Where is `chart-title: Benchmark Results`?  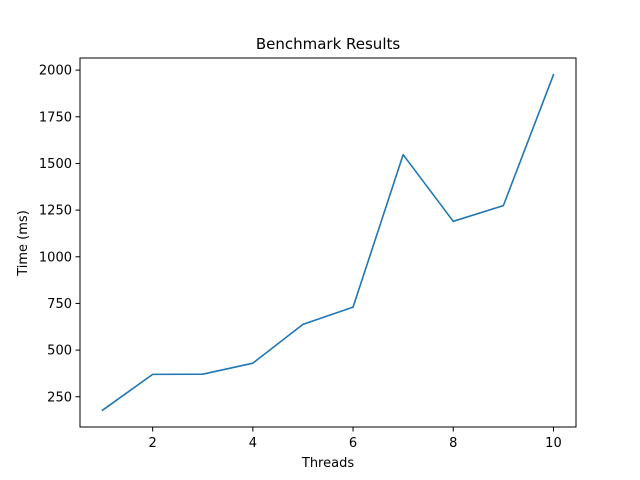
chart-title: Benchmark Results is located at coordinates (328, 44).